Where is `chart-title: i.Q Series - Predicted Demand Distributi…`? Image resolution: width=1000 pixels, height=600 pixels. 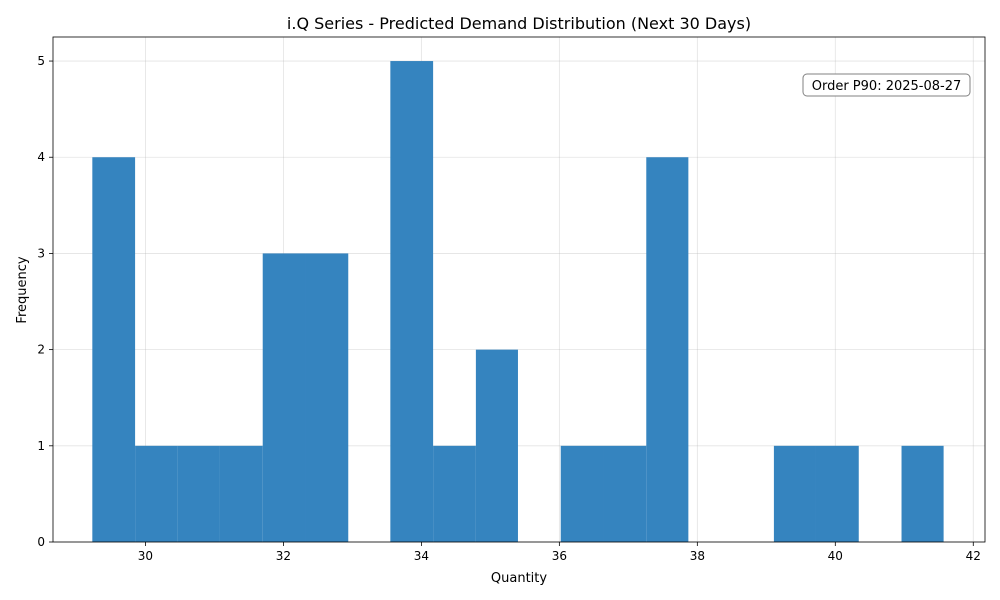
chart-title: i.Q Series - Predicted Demand Distributi… is located at coordinates (519, 23).